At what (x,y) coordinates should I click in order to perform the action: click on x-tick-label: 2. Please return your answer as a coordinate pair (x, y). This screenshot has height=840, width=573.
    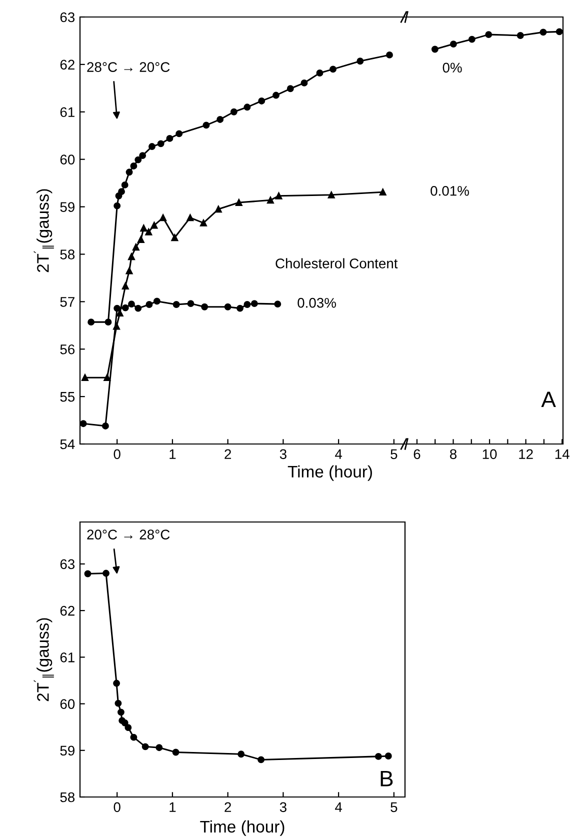
    Looking at the image, I should click on (227, 454).